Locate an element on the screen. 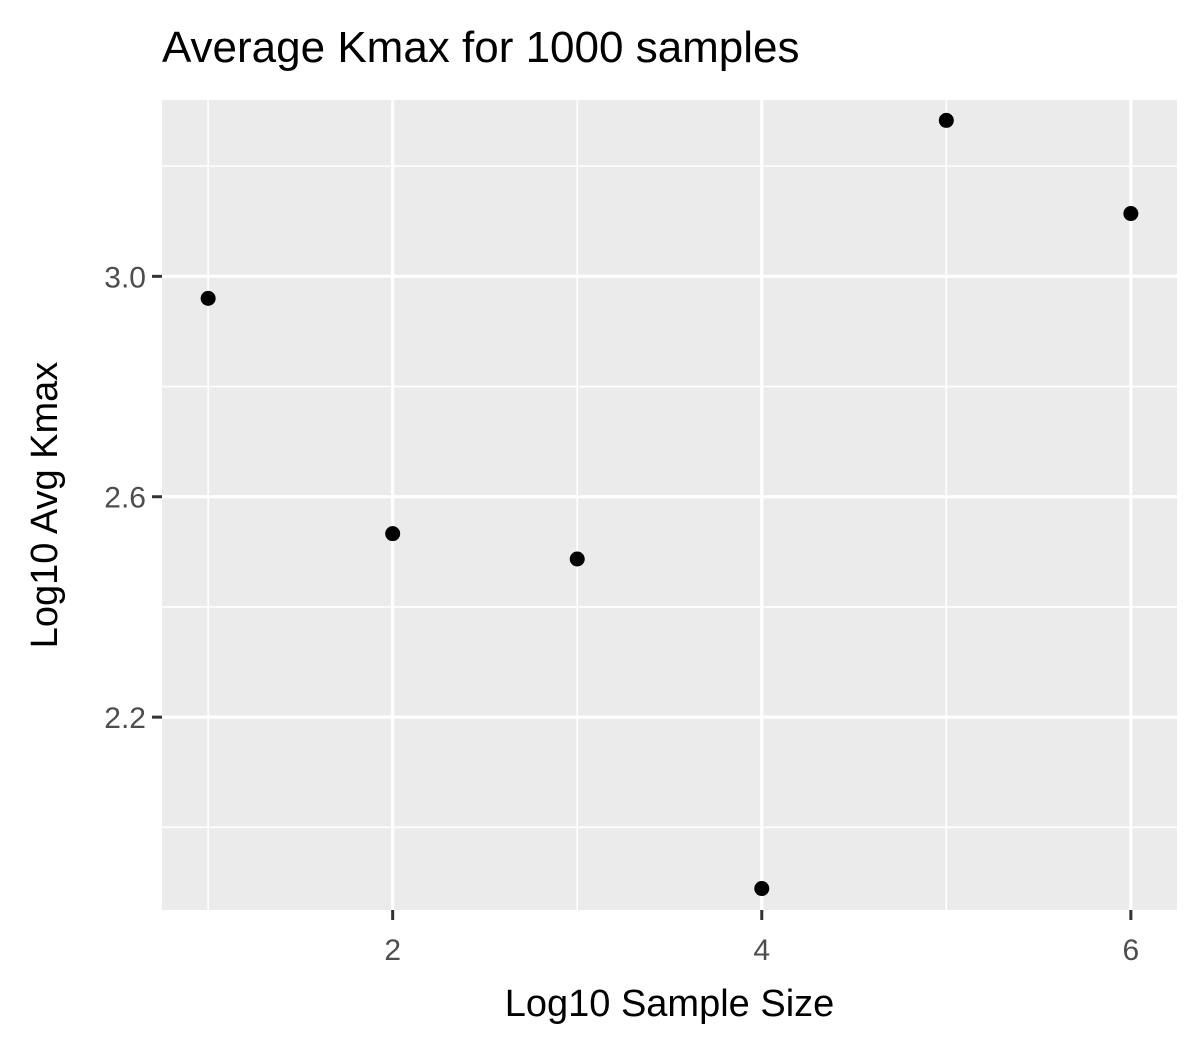  y-tick-label: 2.6 is located at coordinates (125, 498).